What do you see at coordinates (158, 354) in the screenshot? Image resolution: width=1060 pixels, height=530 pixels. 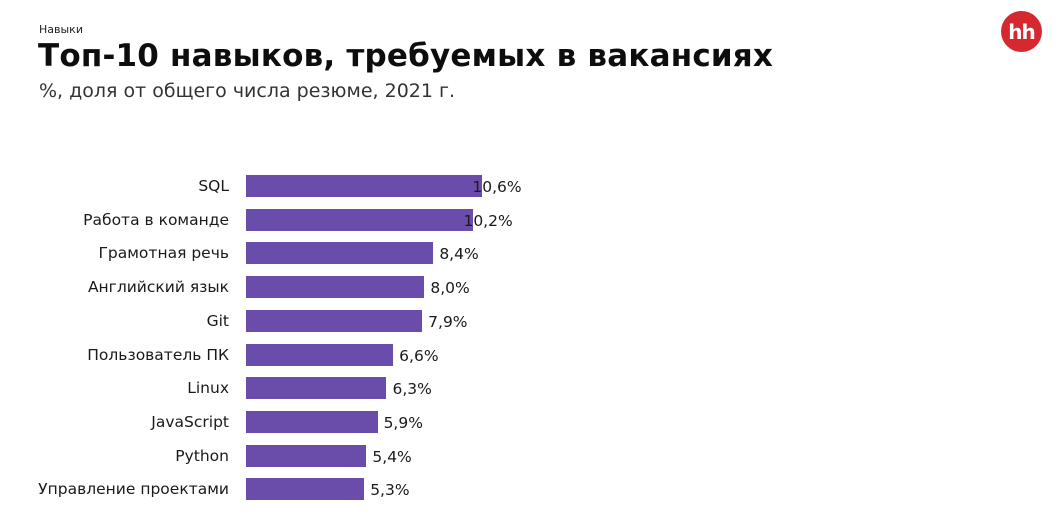 I see `category-label: Пользователь ПК` at bounding box center [158, 354].